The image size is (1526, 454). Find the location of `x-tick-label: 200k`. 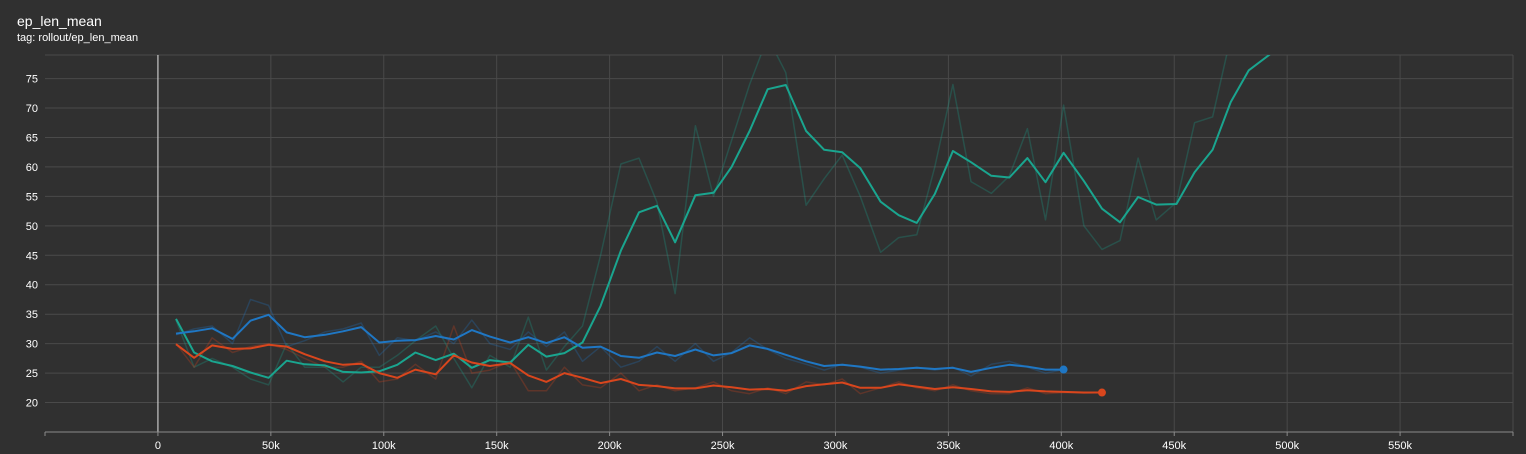

x-tick-label: 200k is located at coordinates (610, 446).